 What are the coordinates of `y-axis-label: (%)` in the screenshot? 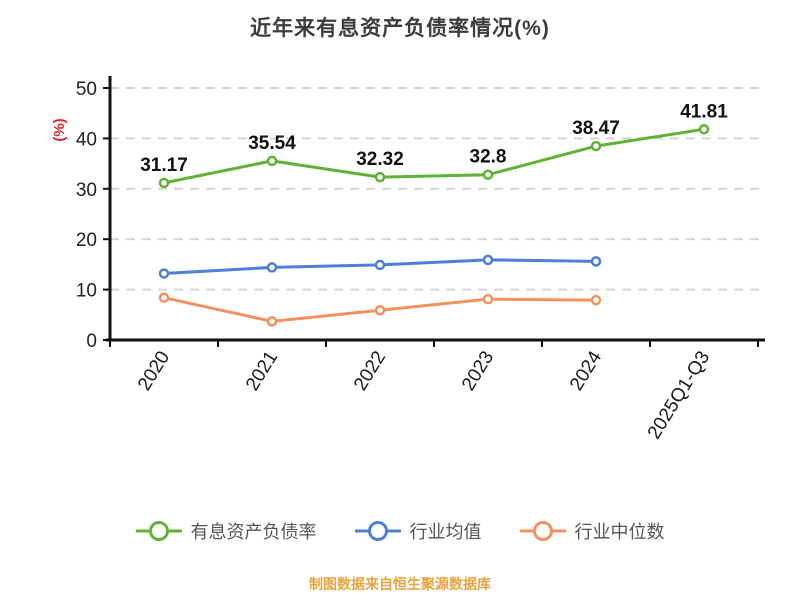 It's located at (59, 129).